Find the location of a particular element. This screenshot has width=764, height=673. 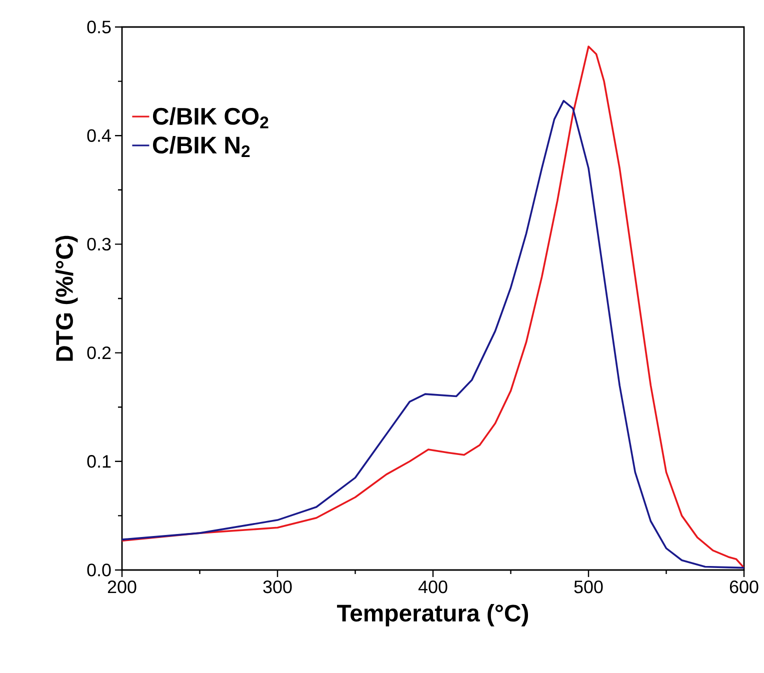

y-tick-label: 0.4 is located at coordinates (99, 135).